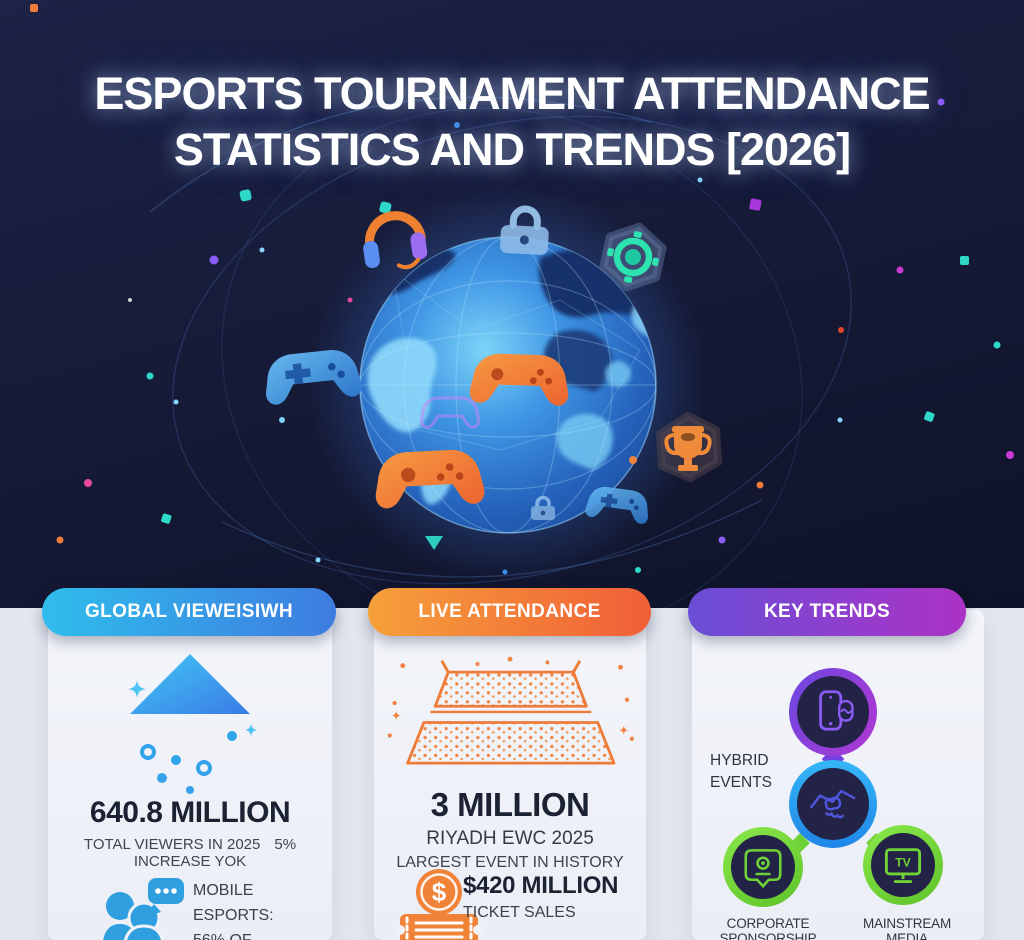 Image resolution: width=1024 pixels, height=940 pixels. Describe the element at coordinates (172, 844) in the screenshot. I see `viewership-caption-total: TOTAL VIEWERS IN 2025` at that location.